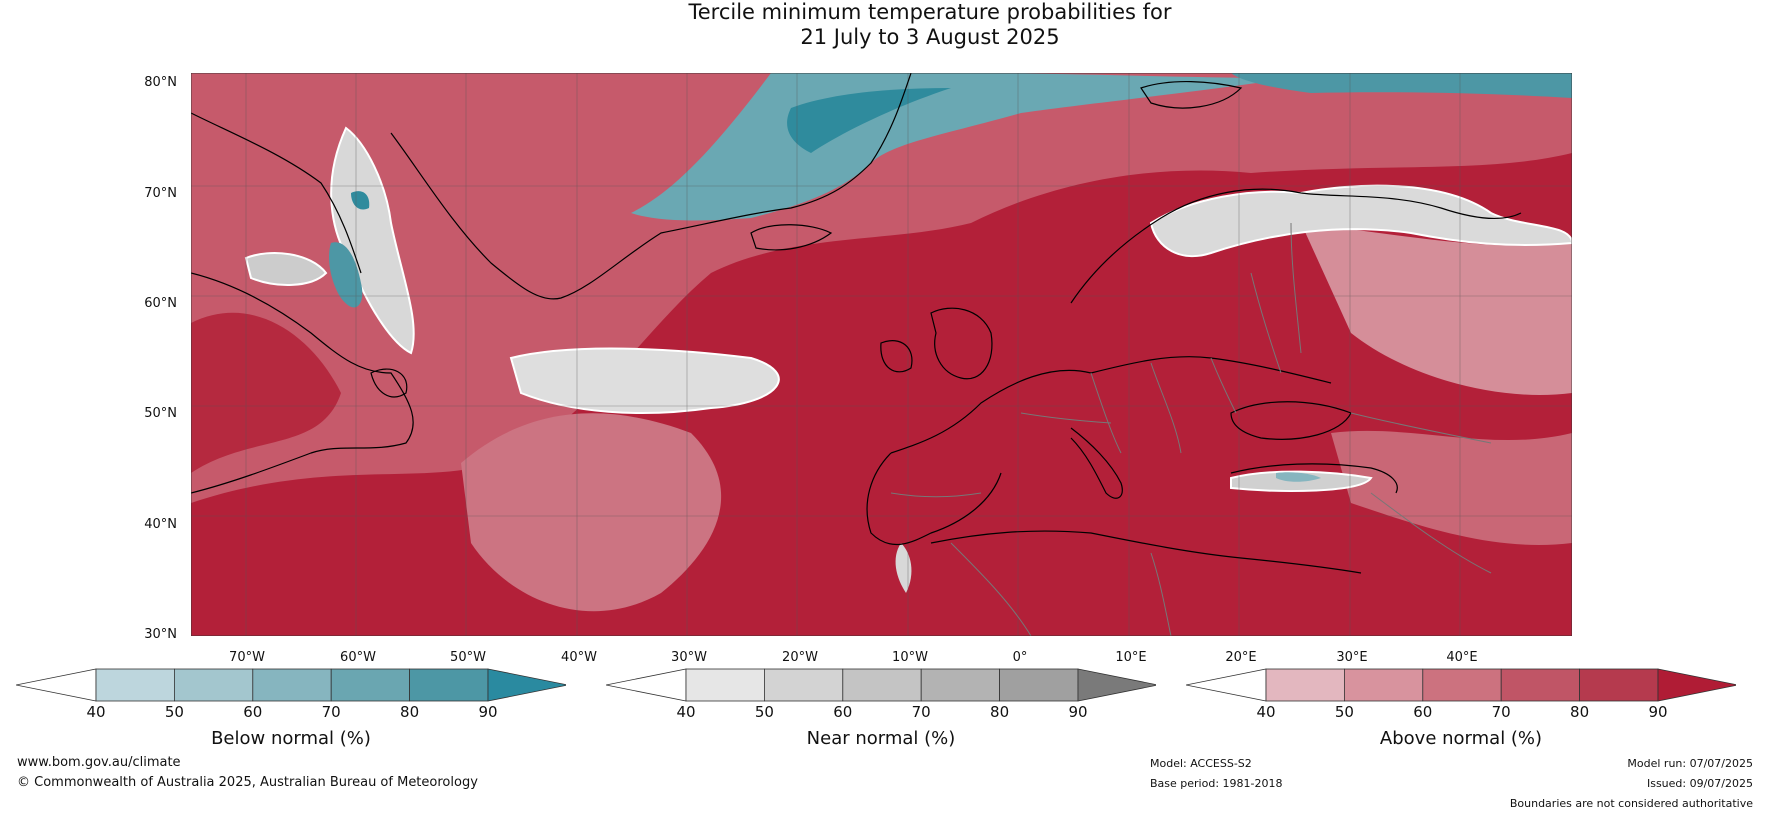  What do you see at coordinates (160, 82) in the screenshot?
I see `lat-label-80n: 80°N` at bounding box center [160, 82].